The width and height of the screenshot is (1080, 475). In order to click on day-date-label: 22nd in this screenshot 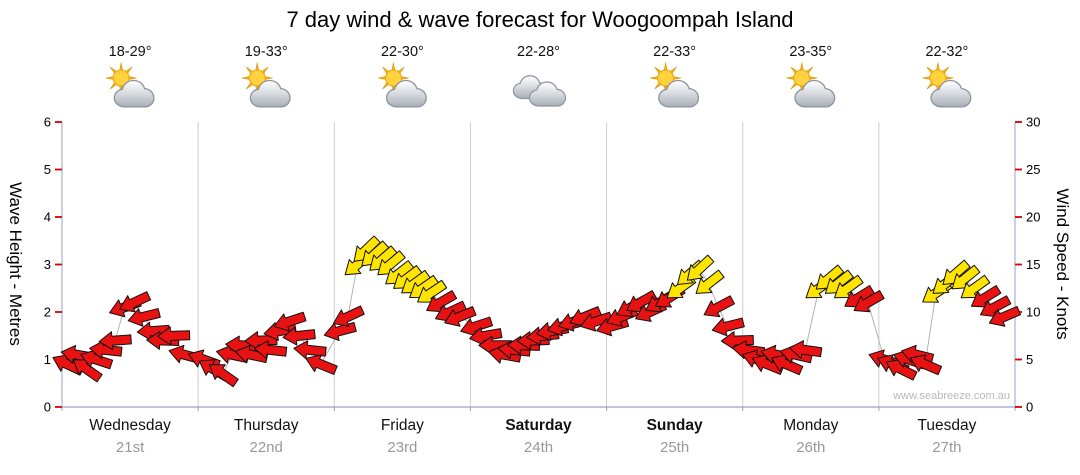, I will do `click(266, 447)`.